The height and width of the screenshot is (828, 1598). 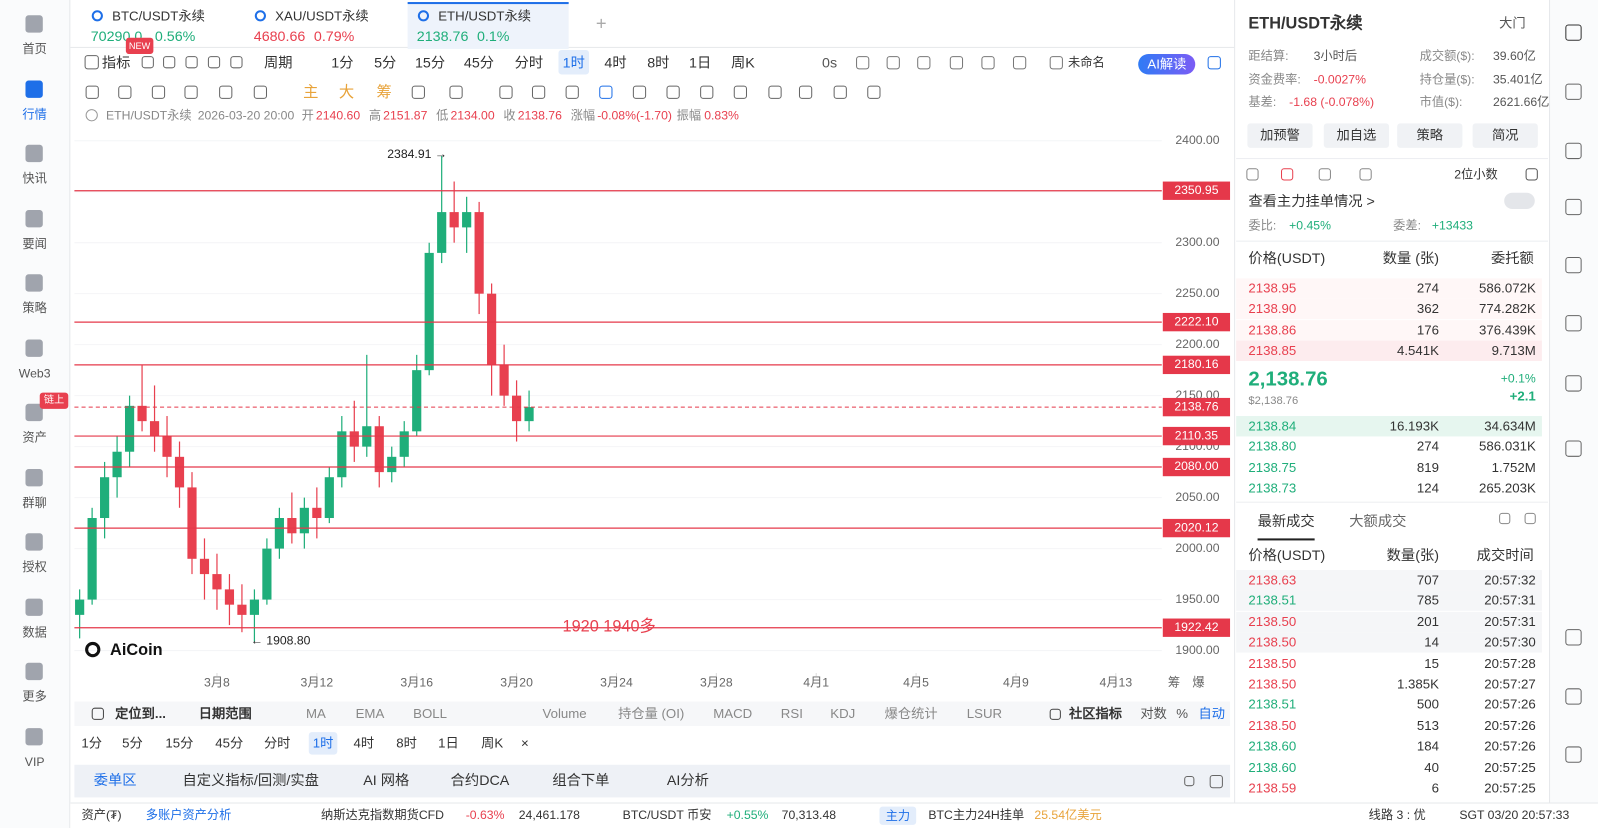 What do you see at coordinates (115, 780) in the screenshot?
I see `bottom-tab: 委单区` at bounding box center [115, 780].